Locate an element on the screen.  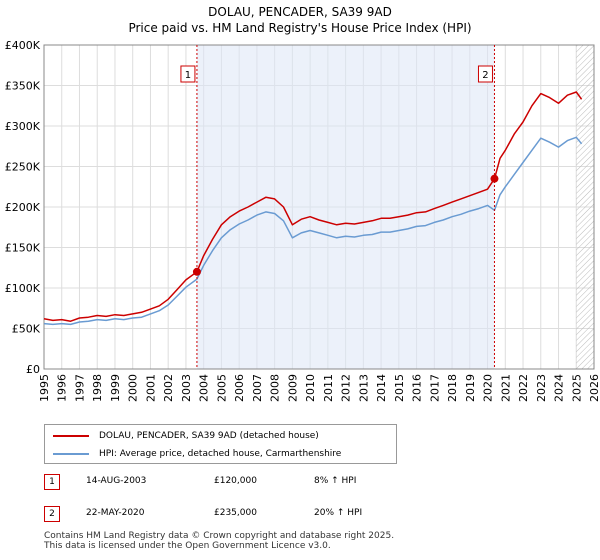
y-tick-label: £150K is located at coordinates (23, 248).